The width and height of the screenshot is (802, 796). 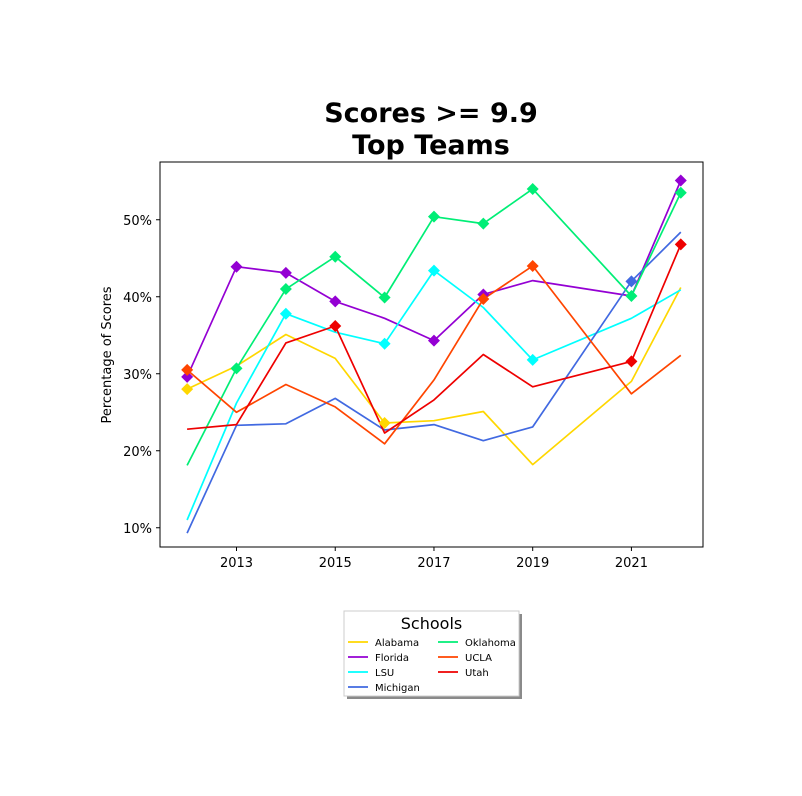 I want to click on x-tick-label: 2019, so click(x=532, y=563).